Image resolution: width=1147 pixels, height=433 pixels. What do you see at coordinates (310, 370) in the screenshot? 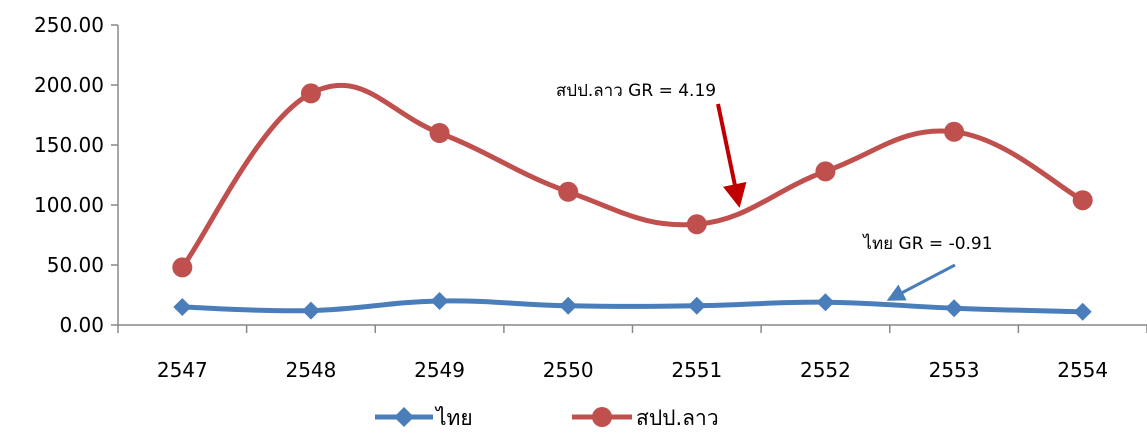
I see `x-tick-label: 2548` at bounding box center [310, 370].